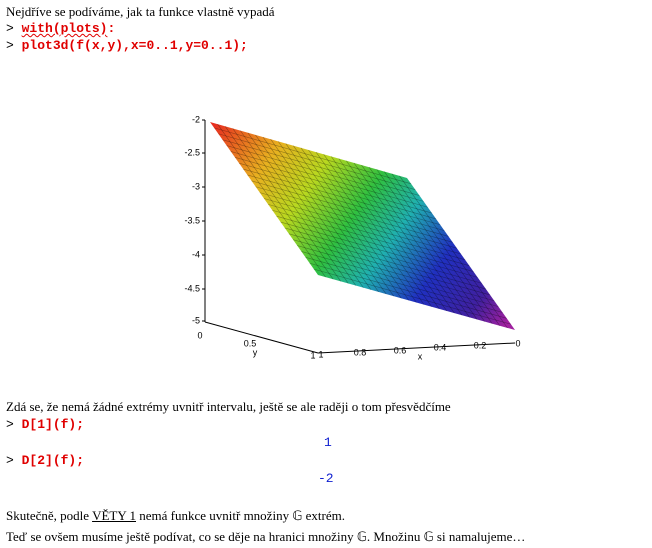 The image size is (652, 548). Describe the element at coordinates (320, 354) in the screenshot. I see `x-tick-label: 1` at that location.